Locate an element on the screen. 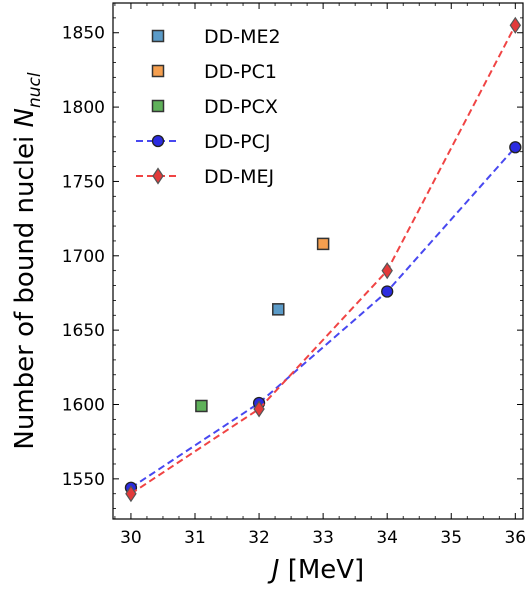 This screenshot has height=590, width=528. x-tick-label: 30 is located at coordinates (131, 538).